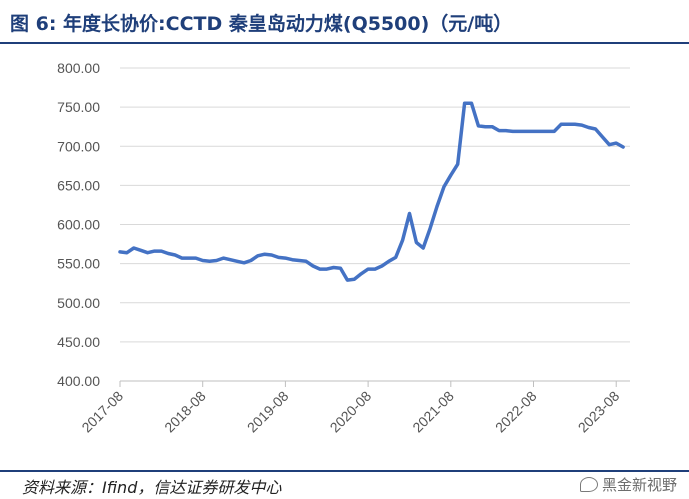 The width and height of the screenshot is (689, 499). I want to click on x-tick-label: 2022-08, so click(516, 412).